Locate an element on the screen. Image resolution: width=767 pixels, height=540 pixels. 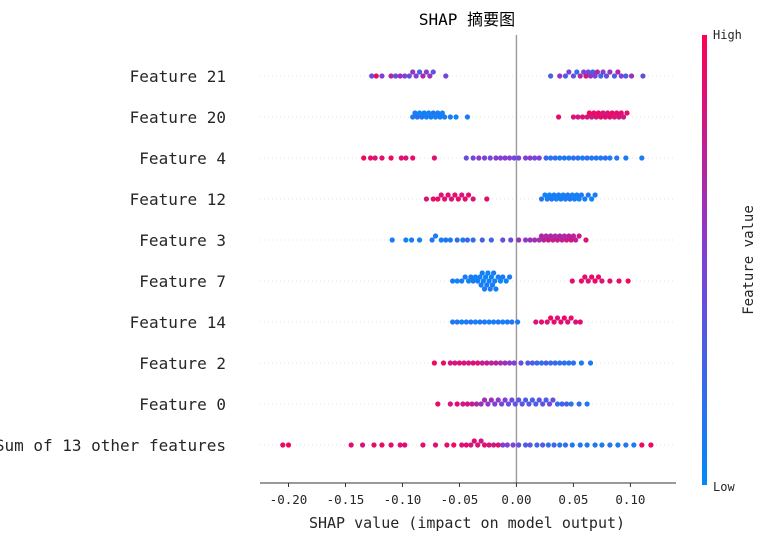
x-tick-label: 0.00 is located at coordinates (516, 499).